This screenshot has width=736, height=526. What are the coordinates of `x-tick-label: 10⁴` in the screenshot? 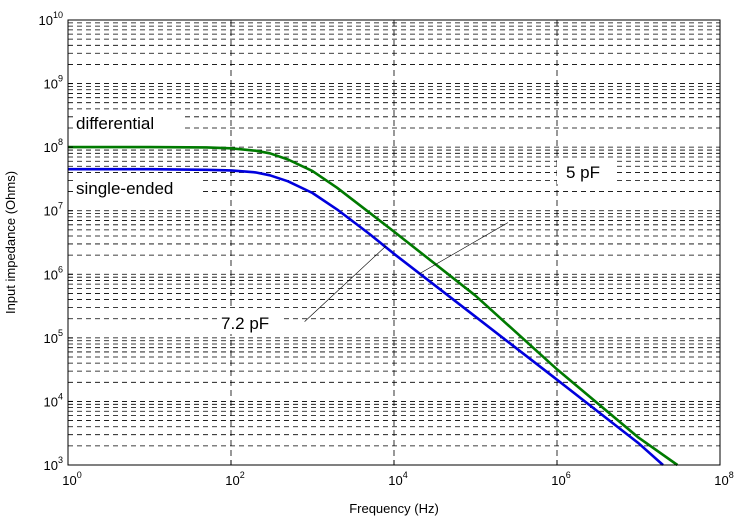 It's located at (397, 479).